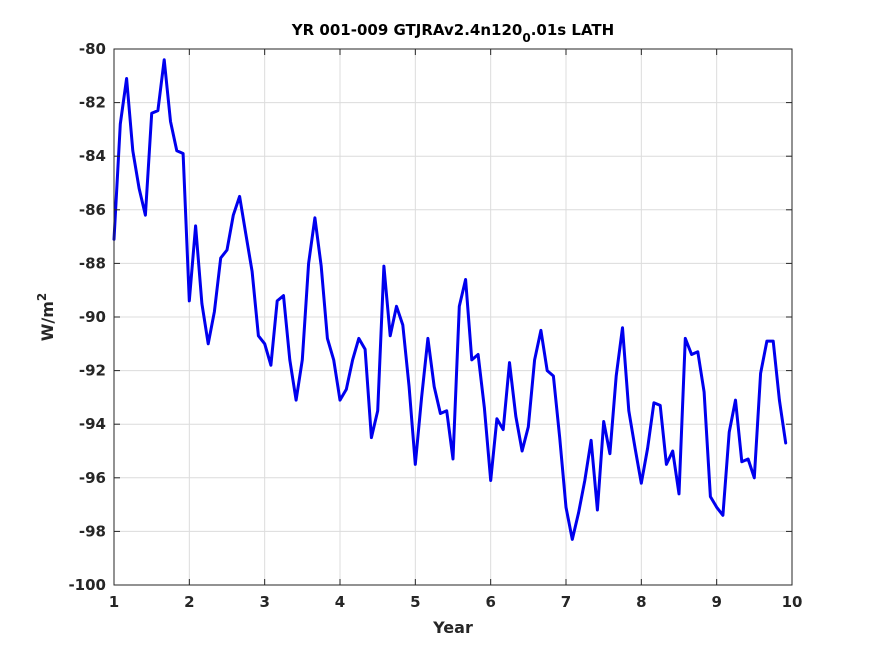 This screenshot has width=875, height=656. I want to click on y-tick-label: -100, so click(87, 585).